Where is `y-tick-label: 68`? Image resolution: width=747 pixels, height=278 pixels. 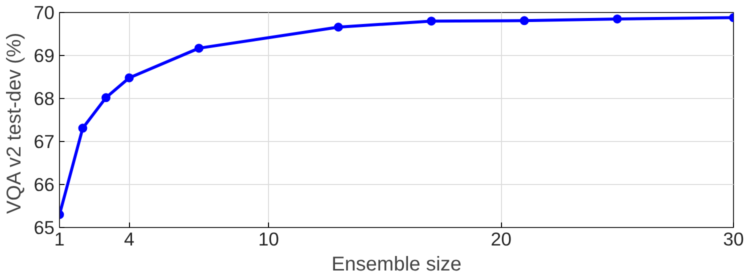 y-tick-label: 68 is located at coordinates (44, 98).